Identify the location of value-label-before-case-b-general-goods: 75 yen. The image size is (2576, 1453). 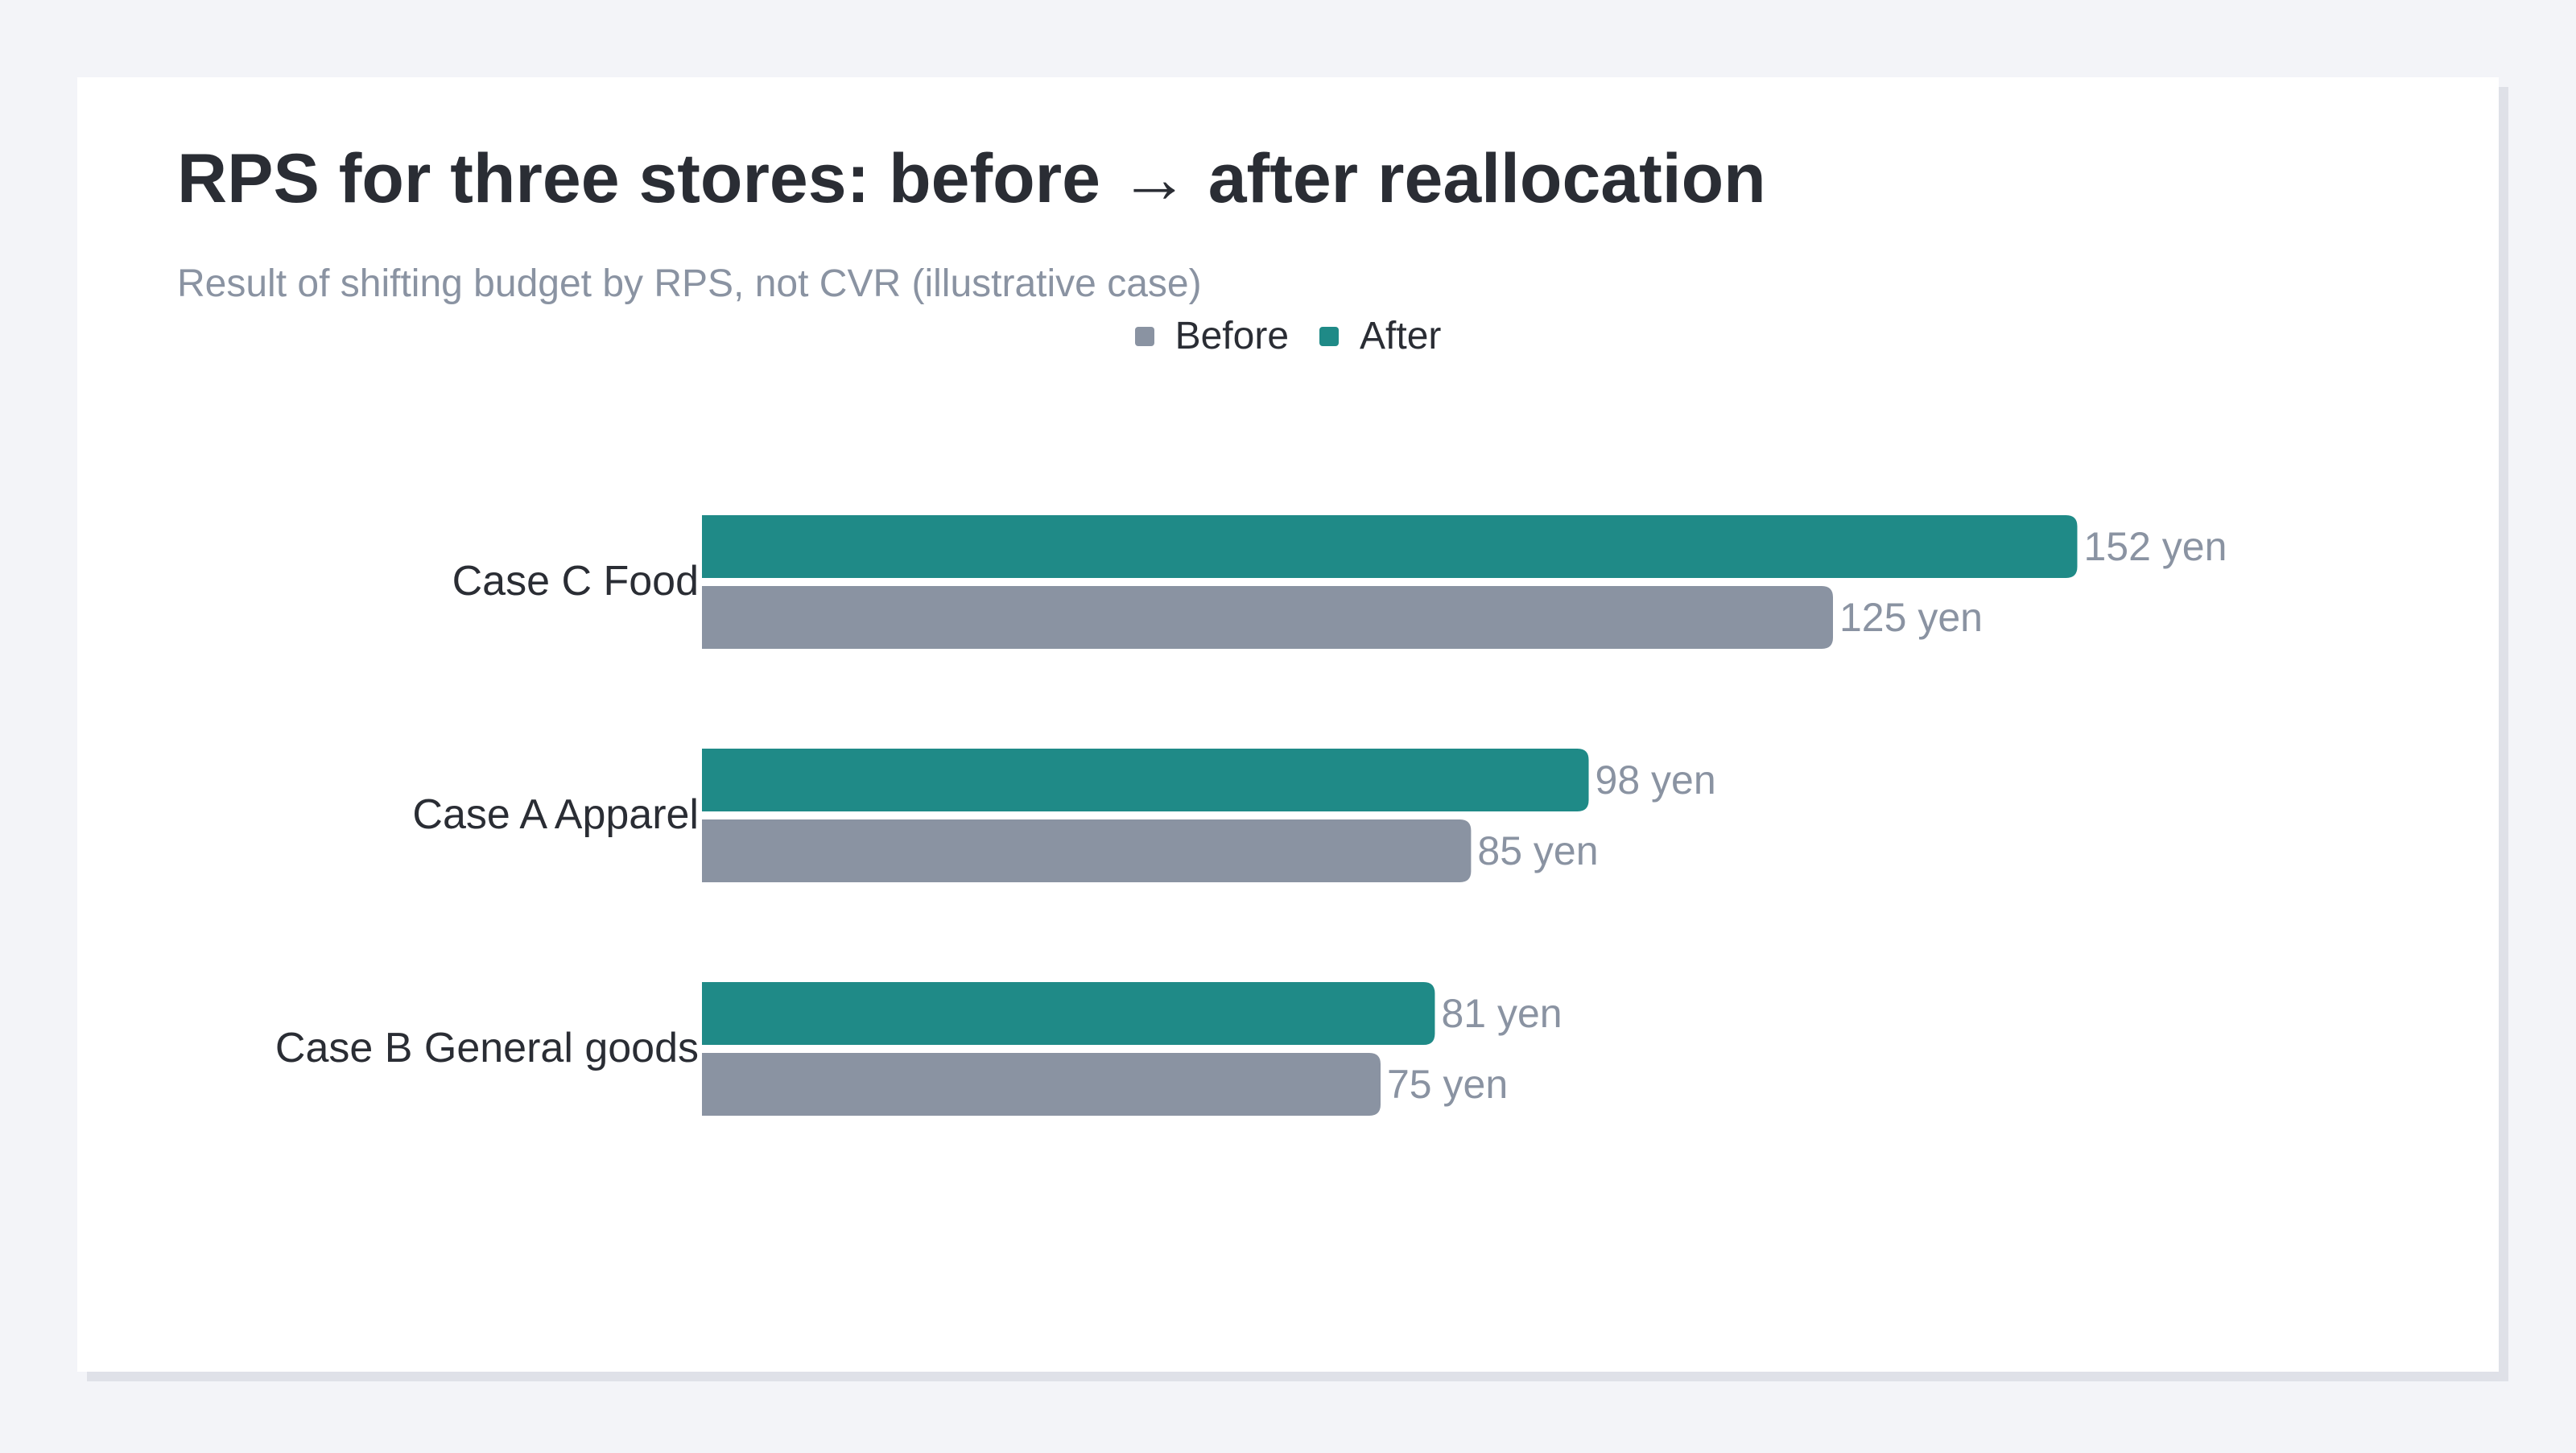
(1447, 1084).